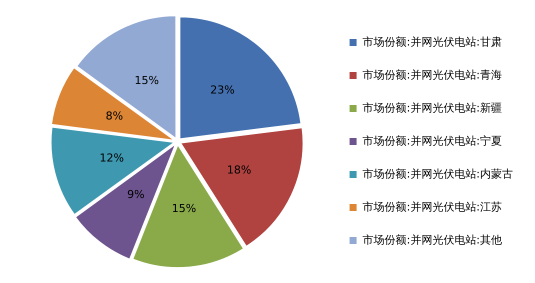  What do you see at coordinates (222, 89) in the screenshot?
I see `data-label: 23%` at bounding box center [222, 89].